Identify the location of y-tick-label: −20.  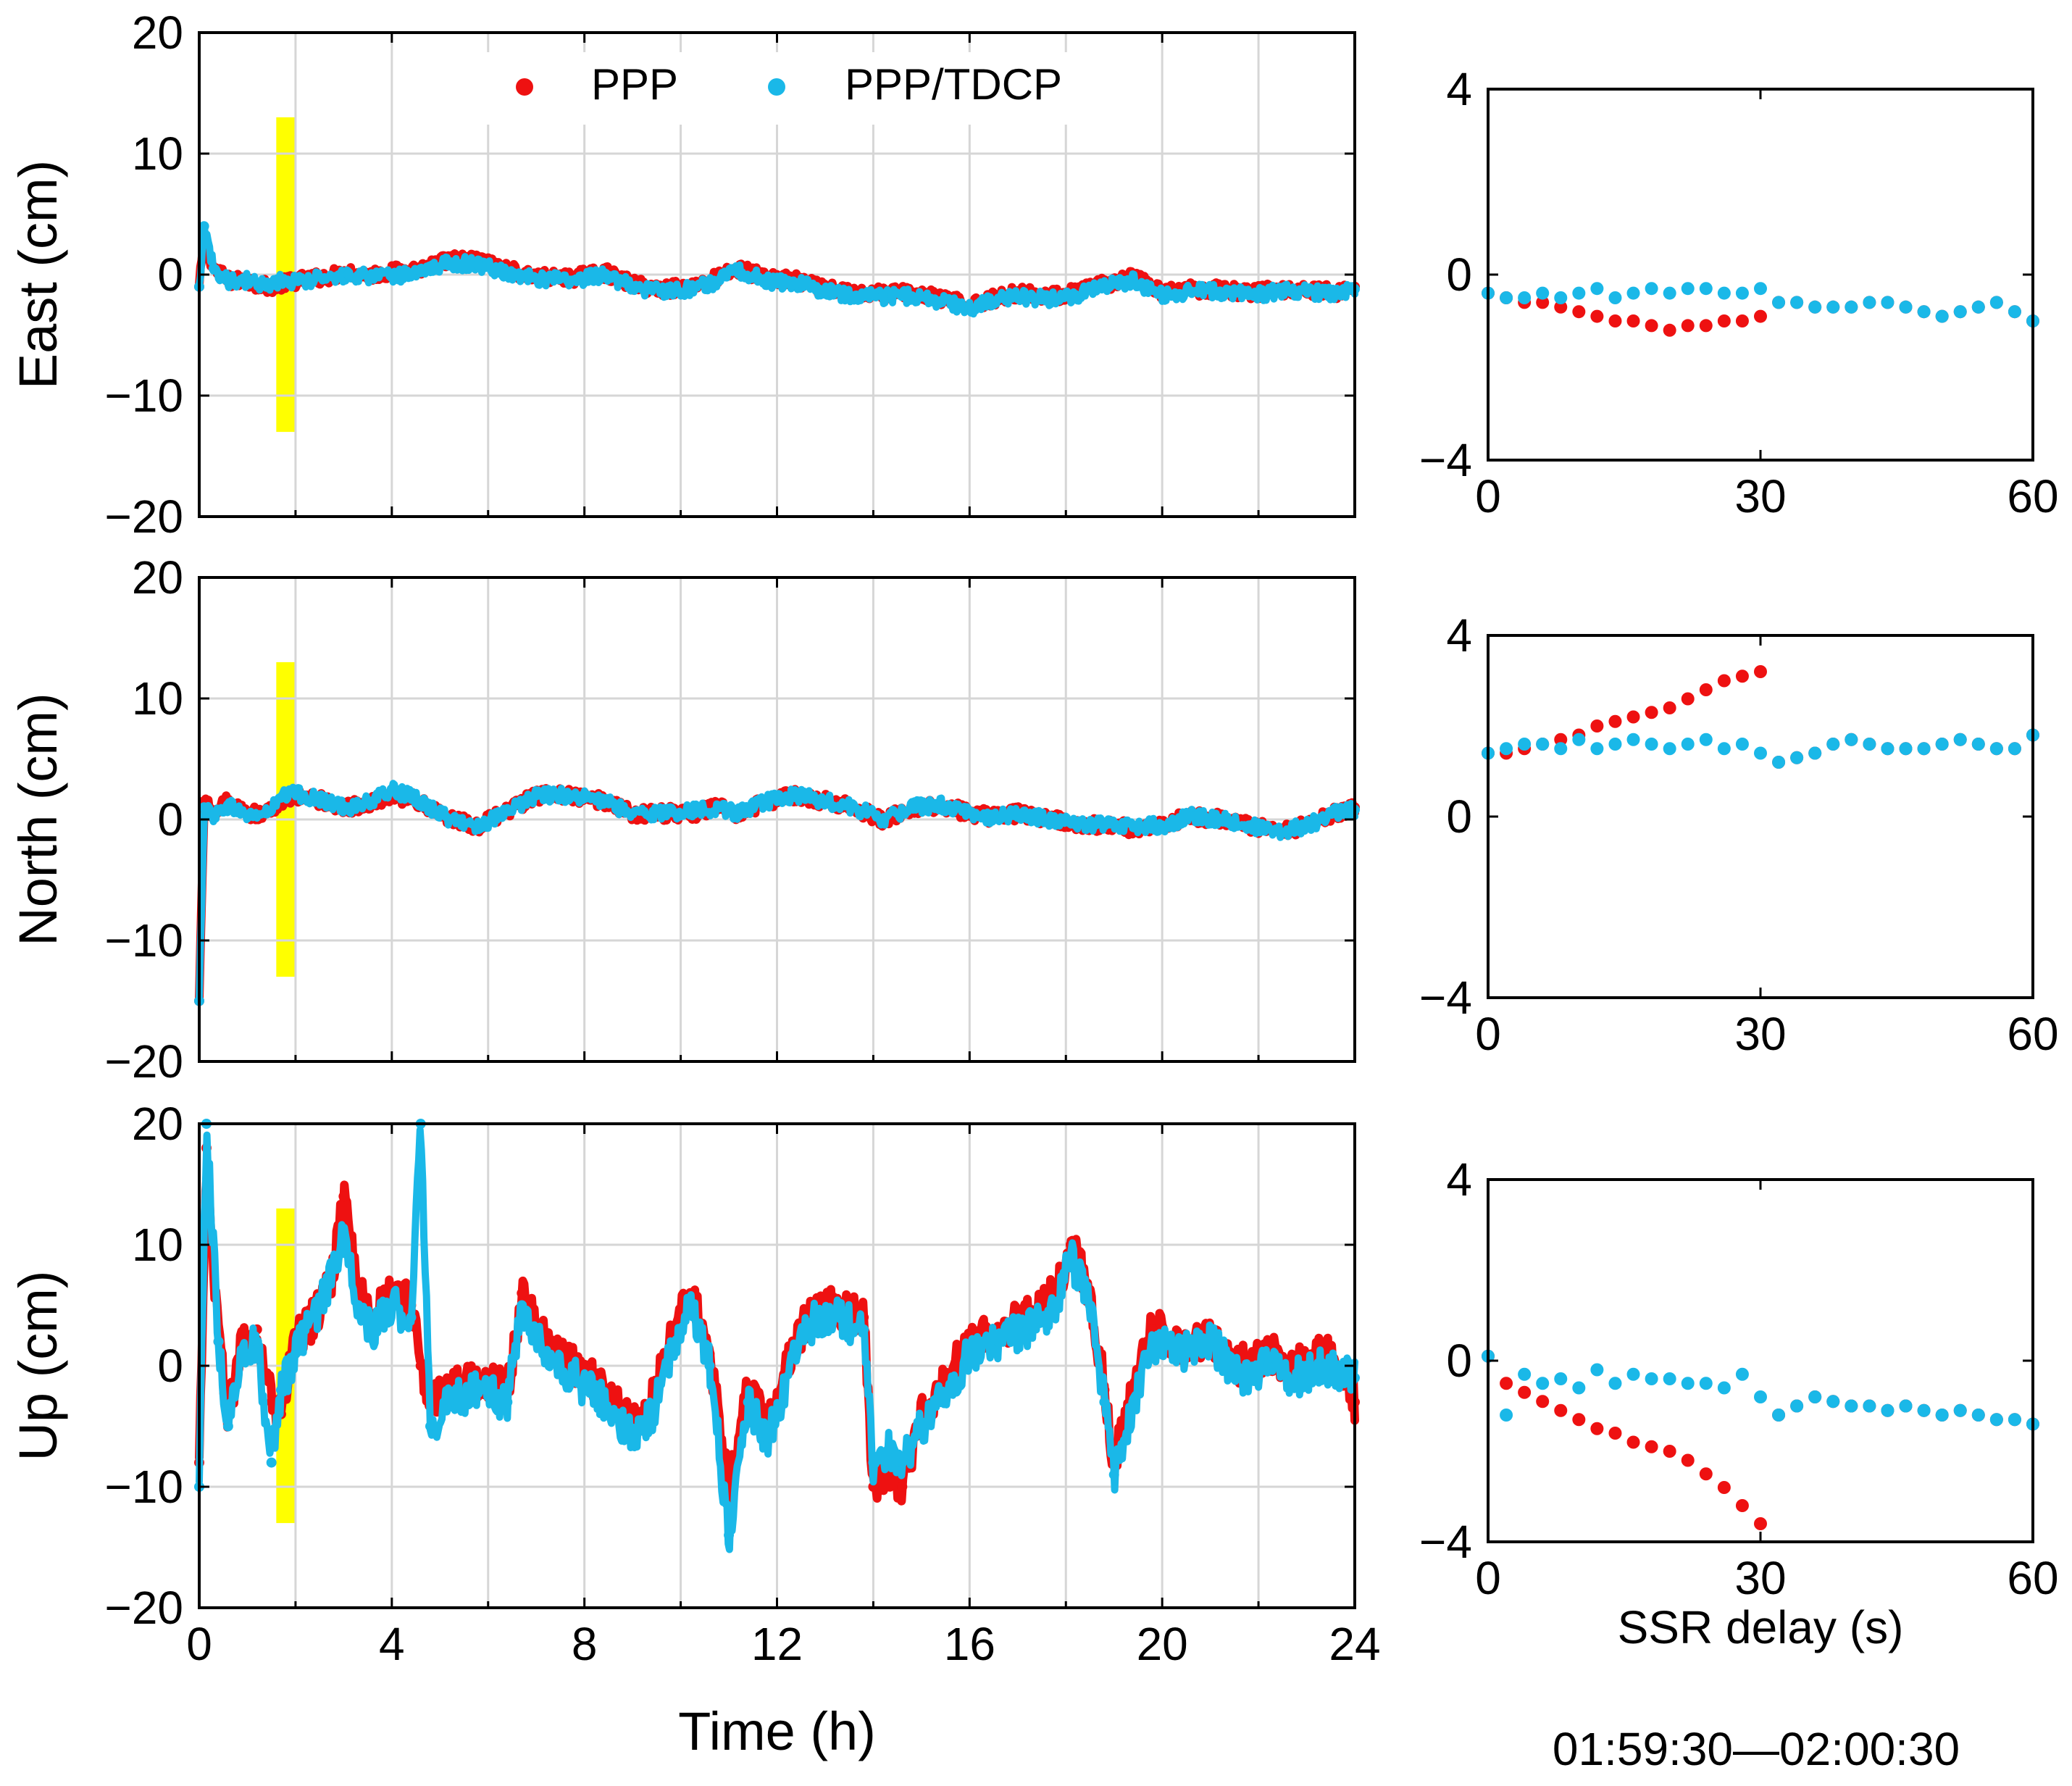
(143, 517).